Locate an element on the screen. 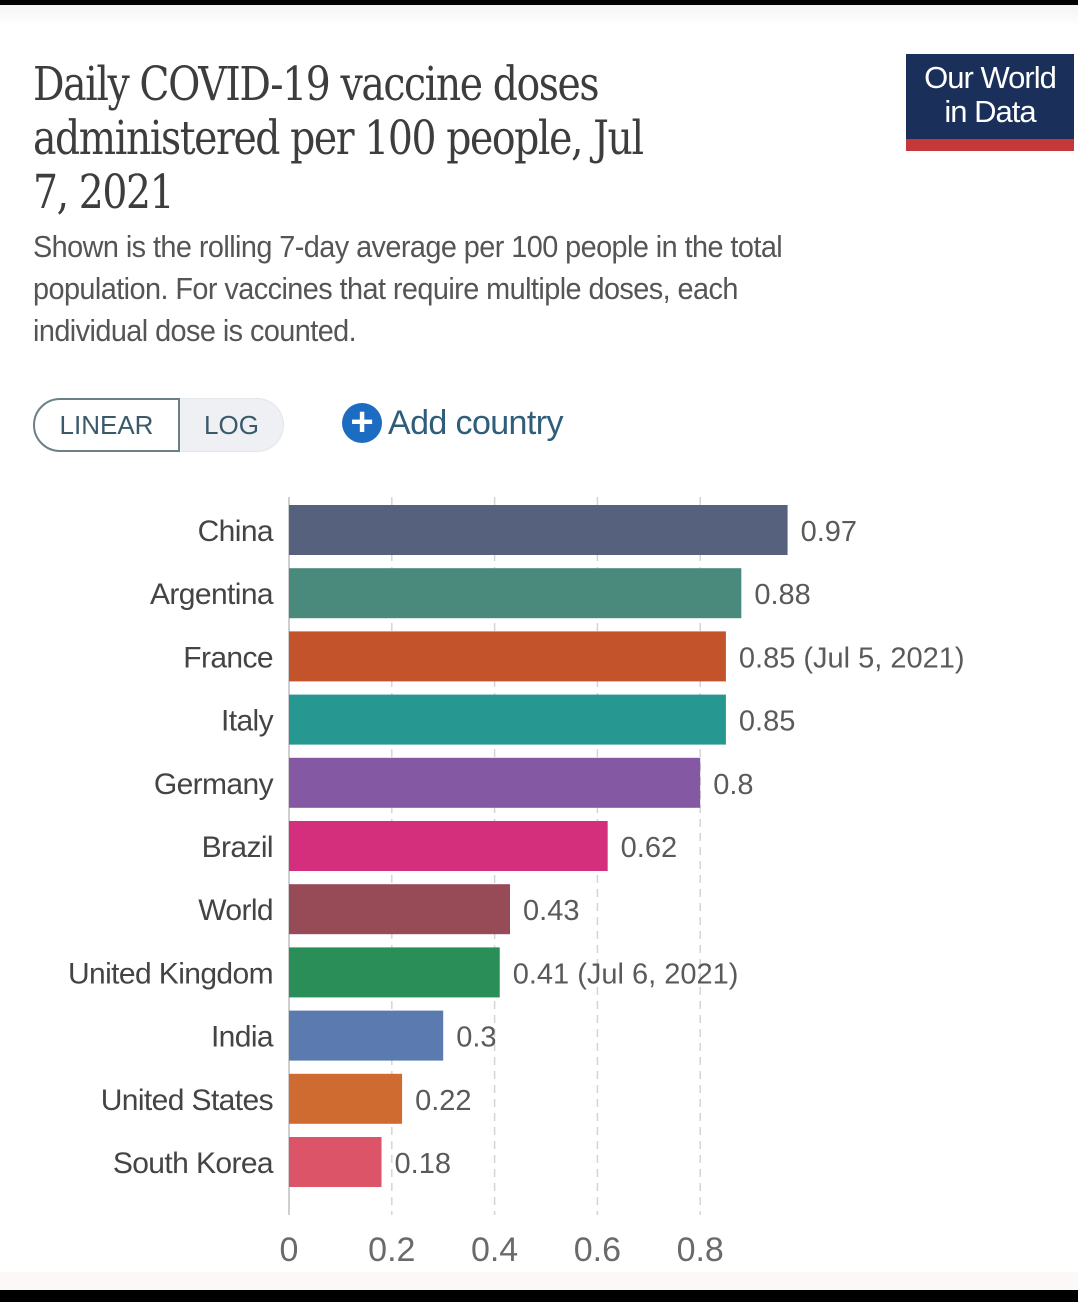 The height and width of the screenshot is (1302, 1078). country-label: Italy is located at coordinates (247, 721).